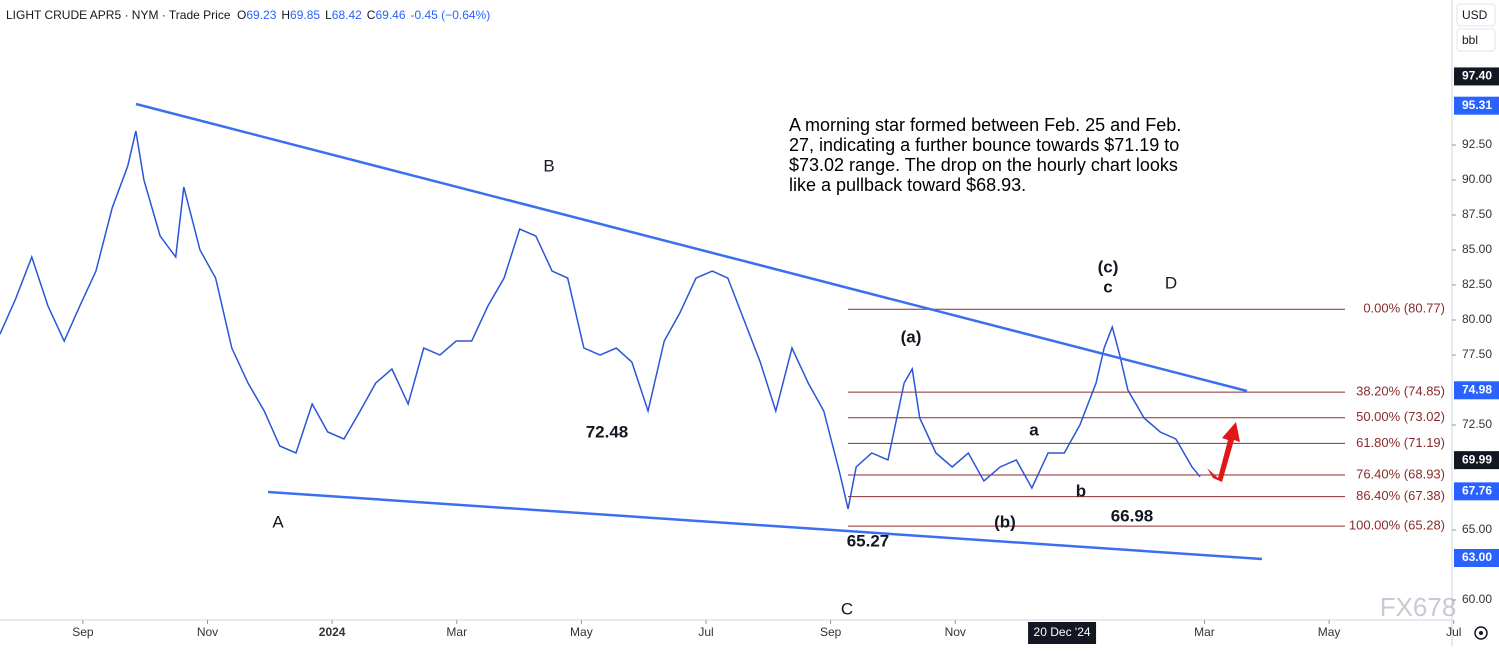 The image size is (1499, 651). I want to click on ohlc-value: 69.85, so click(305, 15).